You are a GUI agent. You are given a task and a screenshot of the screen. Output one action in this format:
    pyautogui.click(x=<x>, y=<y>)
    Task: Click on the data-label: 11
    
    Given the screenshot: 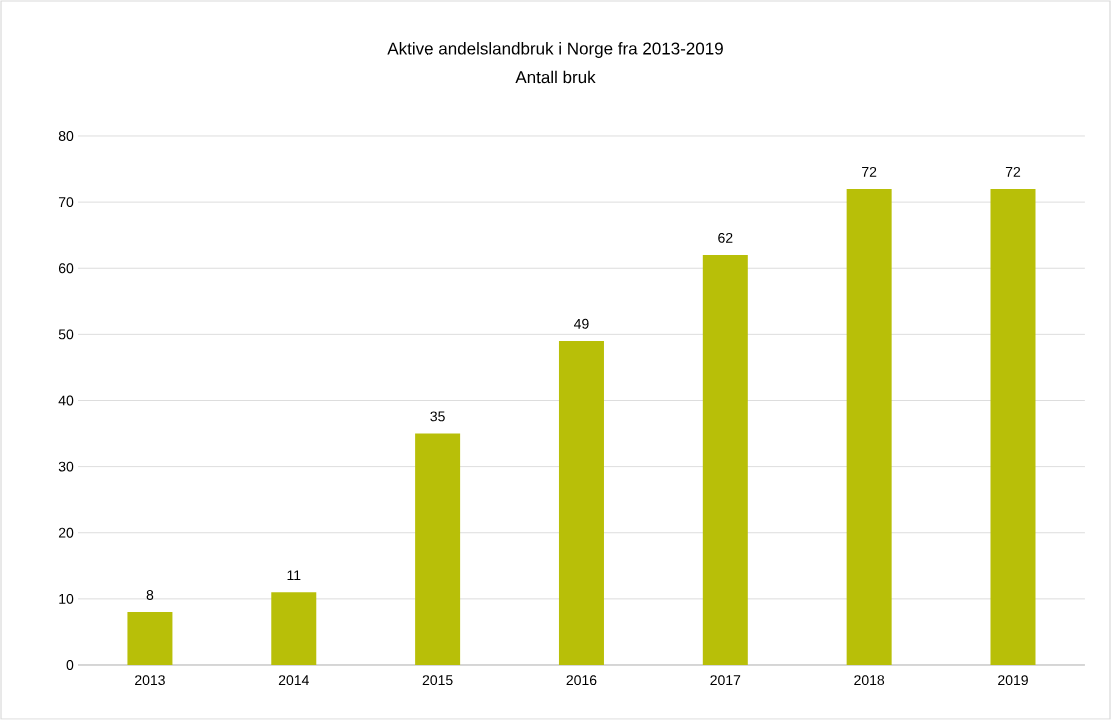 What is the action you would take?
    pyautogui.click(x=294, y=575)
    